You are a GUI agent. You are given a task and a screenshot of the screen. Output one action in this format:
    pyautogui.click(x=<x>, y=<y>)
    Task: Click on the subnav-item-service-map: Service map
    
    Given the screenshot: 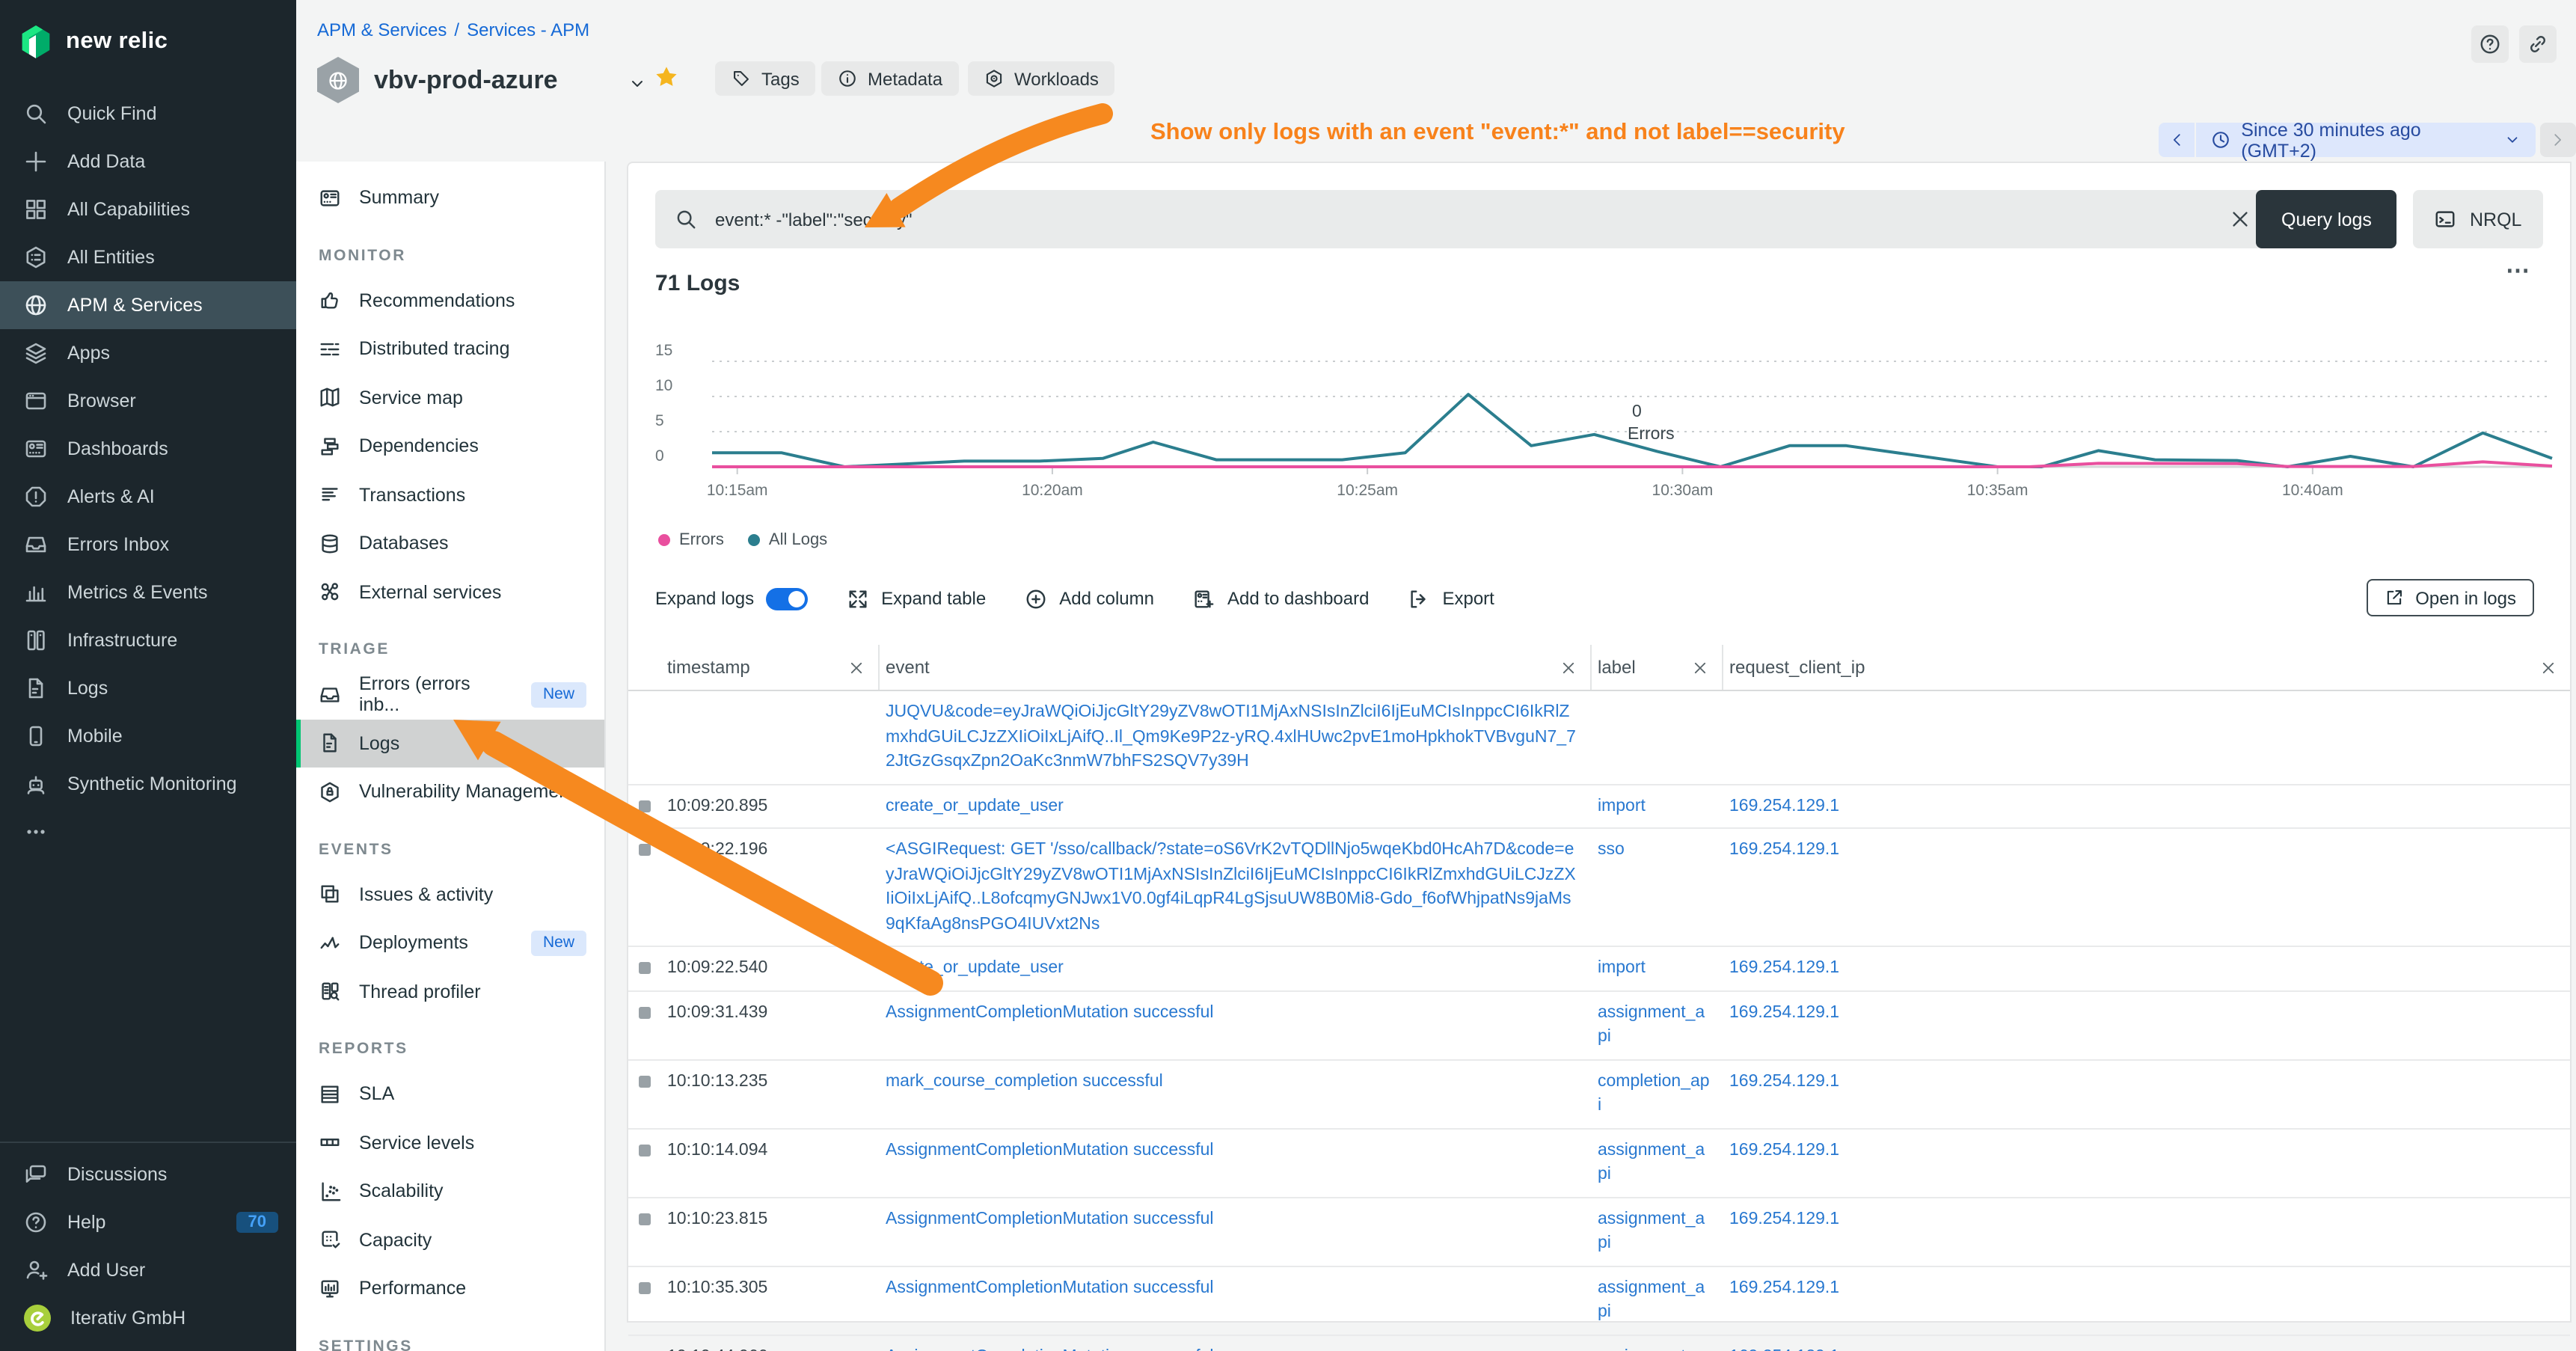 What is the action you would take?
    pyautogui.click(x=450, y=398)
    